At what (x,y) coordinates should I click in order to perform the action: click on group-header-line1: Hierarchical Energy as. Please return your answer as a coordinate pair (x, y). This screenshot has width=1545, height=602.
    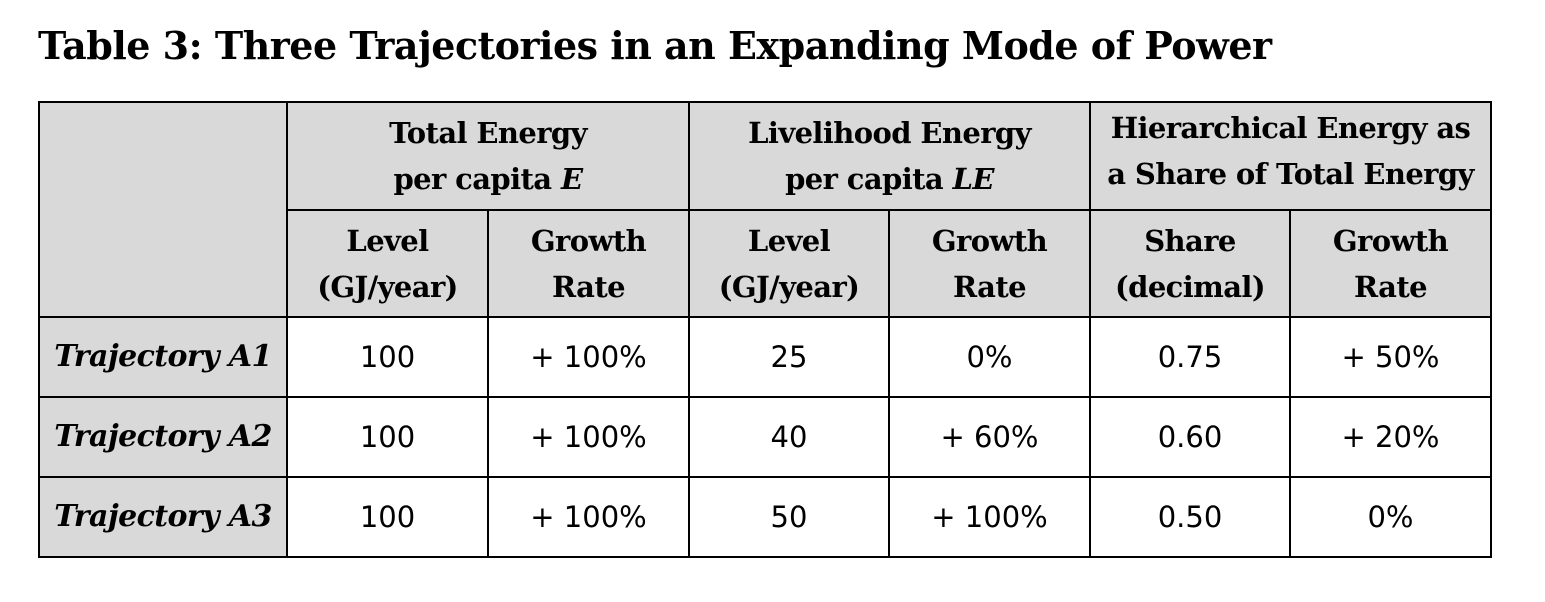
    Looking at the image, I should click on (1290, 128).